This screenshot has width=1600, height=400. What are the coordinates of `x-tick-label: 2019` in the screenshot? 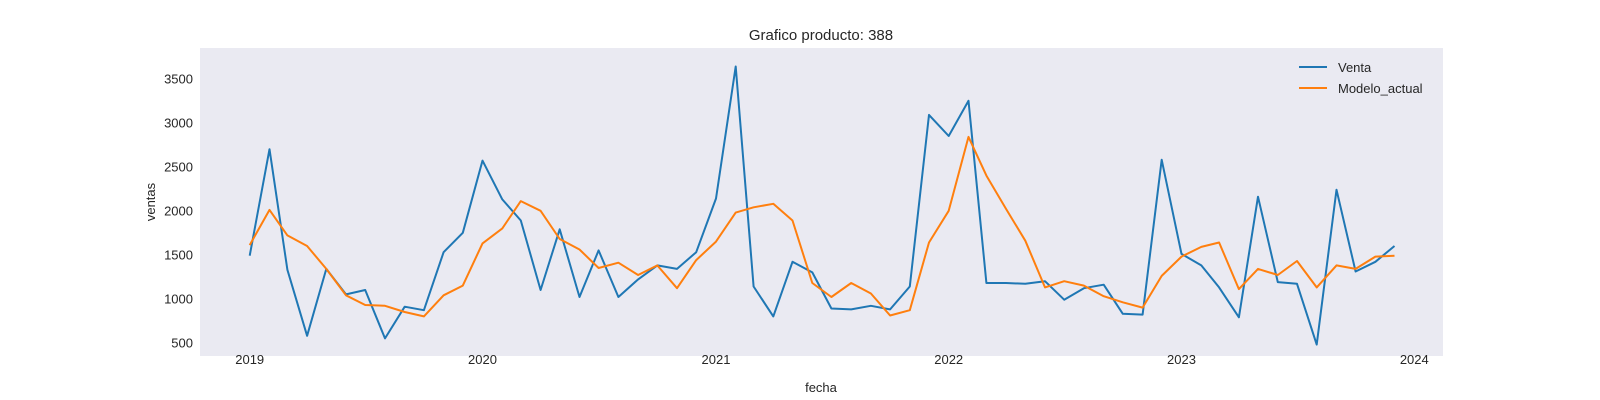 It's located at (249, 359).